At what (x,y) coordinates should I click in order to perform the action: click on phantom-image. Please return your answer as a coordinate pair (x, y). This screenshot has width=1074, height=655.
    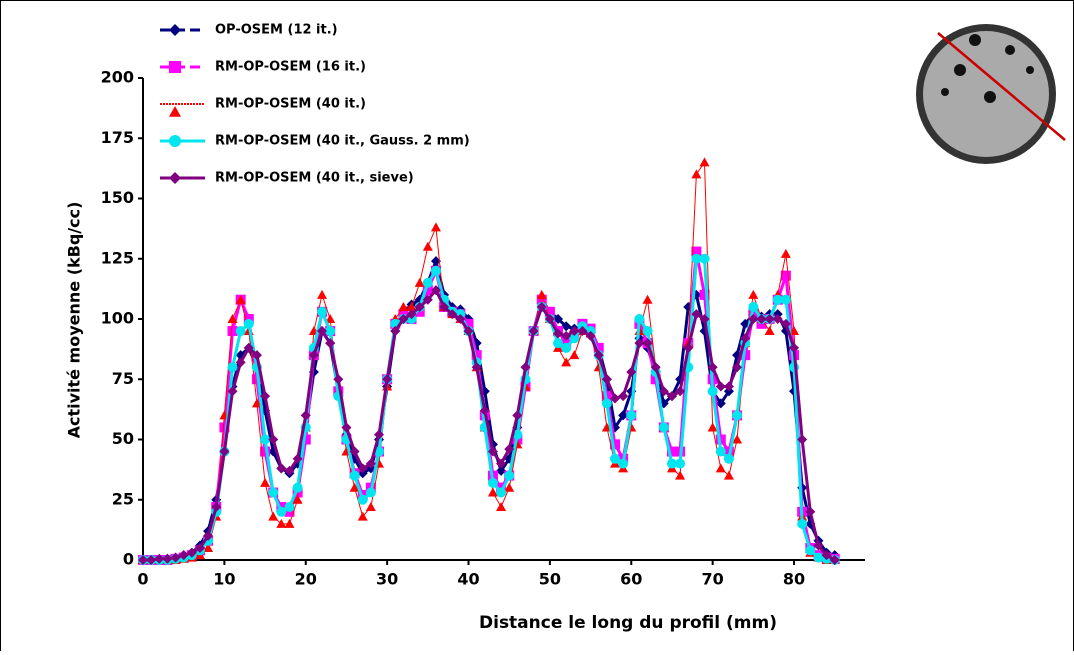
    Looking at the image, I should click on (991, 94).